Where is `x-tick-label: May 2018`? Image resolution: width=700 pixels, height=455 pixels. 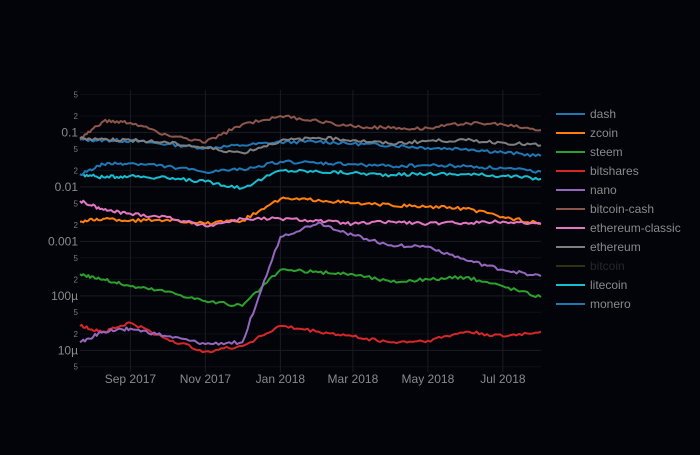
x-tick-label: May 2018 is located at coordinates (428, 379).